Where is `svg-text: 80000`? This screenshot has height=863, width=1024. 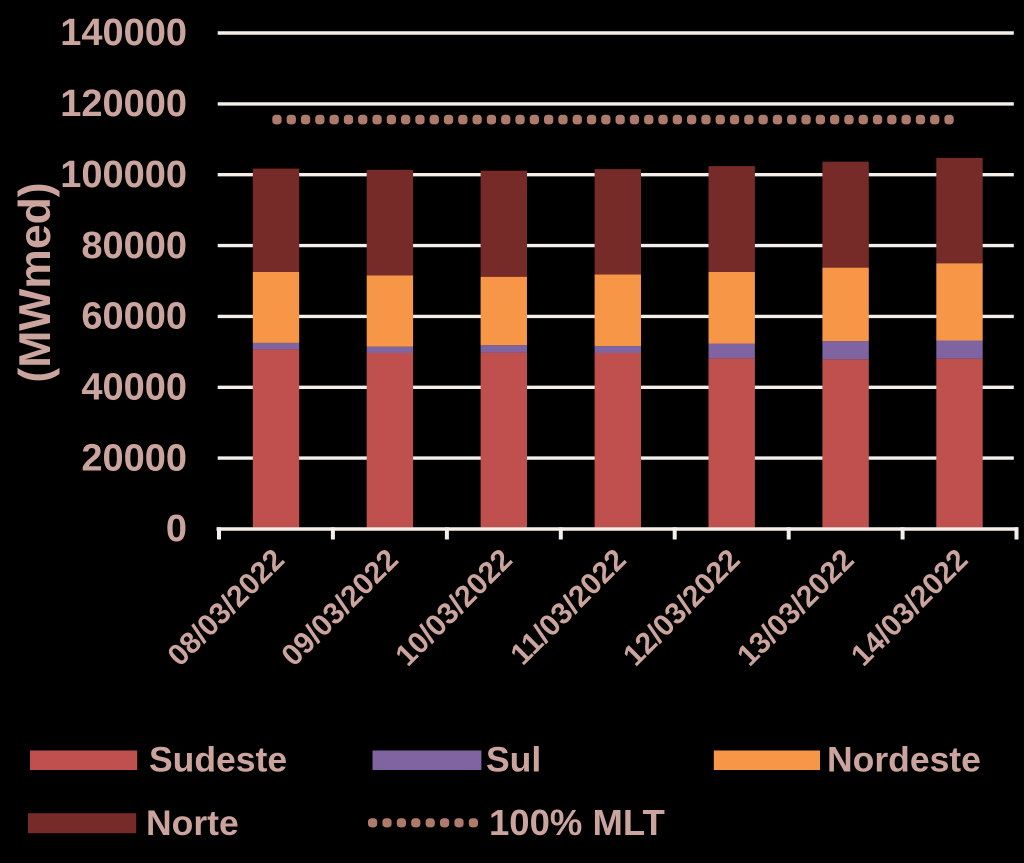 svg-text: 80000 is located at coordinates (134, 246).